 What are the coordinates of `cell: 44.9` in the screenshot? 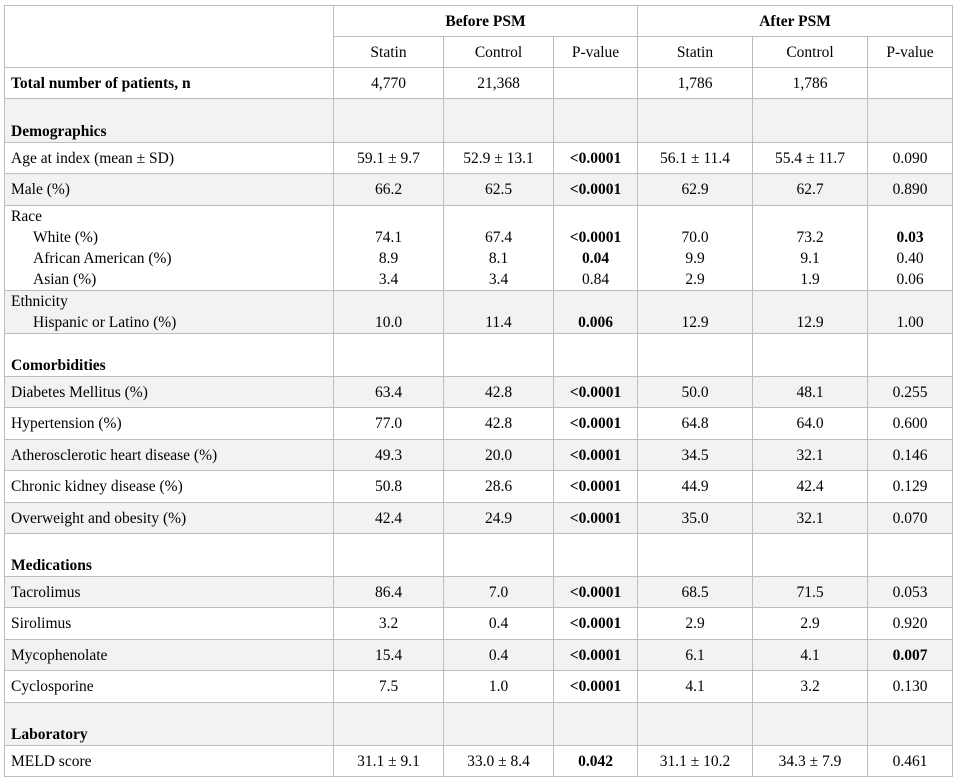 It's located at (695, 486).